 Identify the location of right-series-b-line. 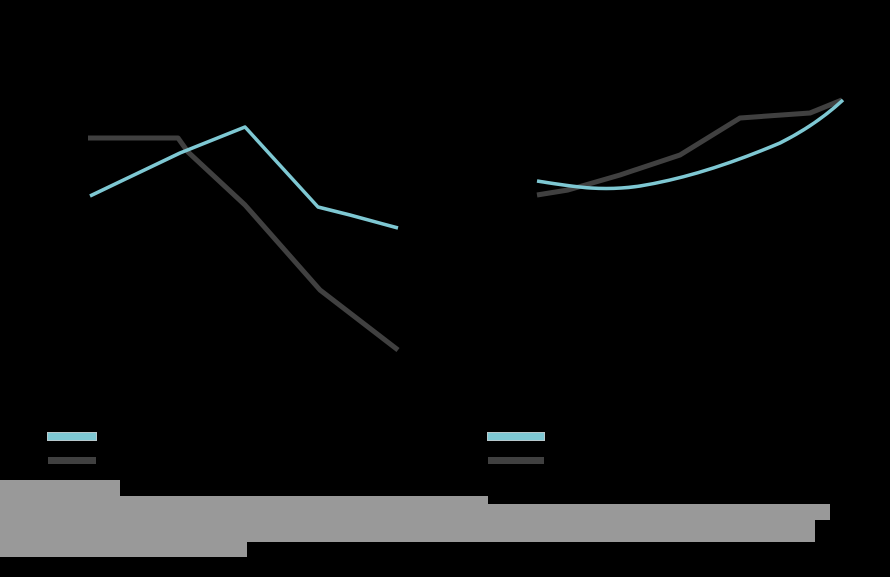
(689, 147).